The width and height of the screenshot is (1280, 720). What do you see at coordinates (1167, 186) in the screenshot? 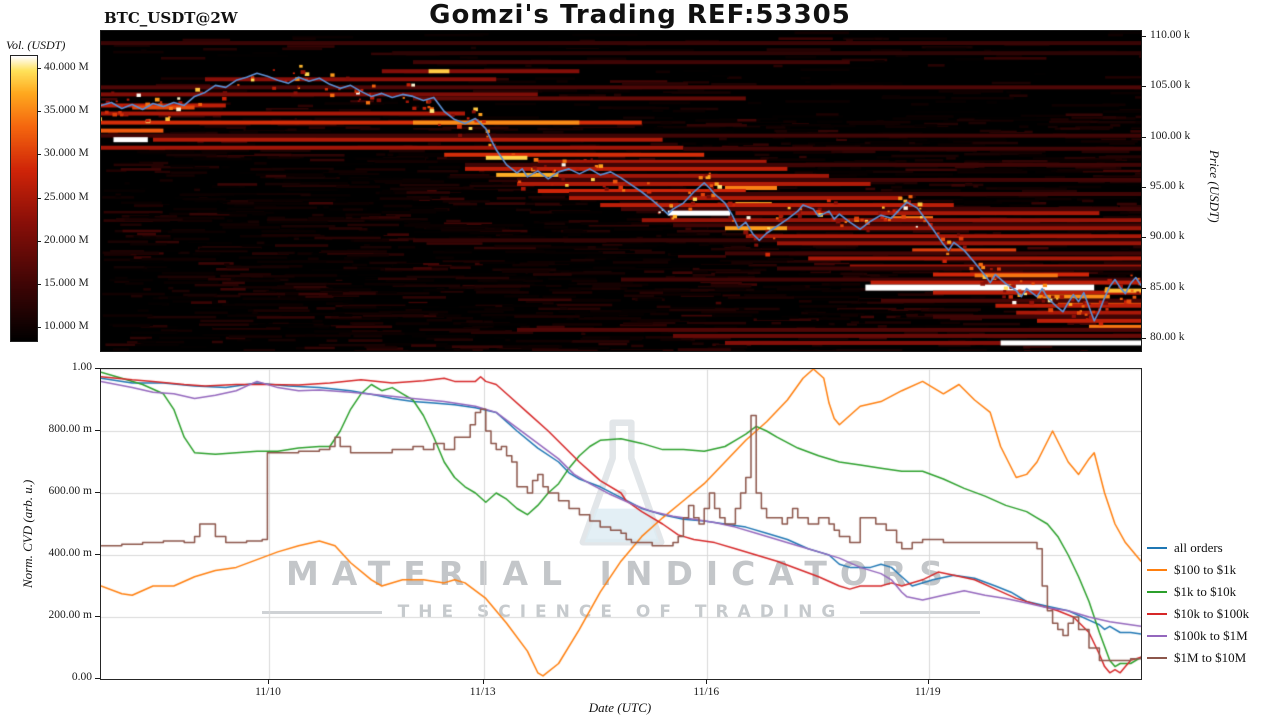
I see `price-tick-label: 95.00 k` at bounding box center [1167, 186].